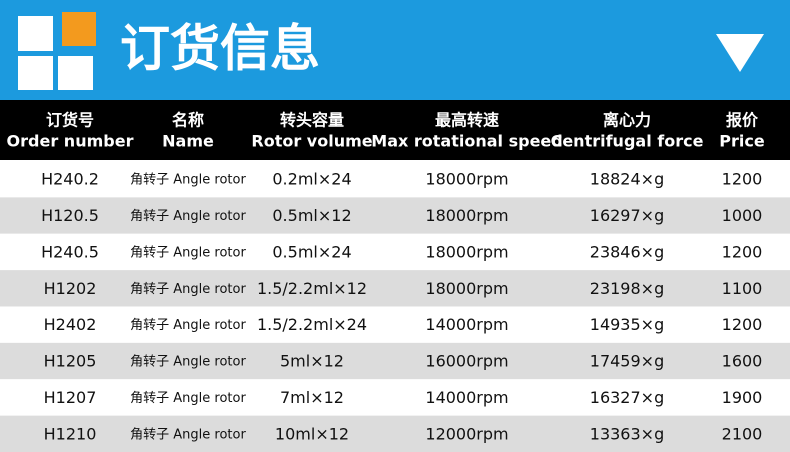 This screenshot has height=452, width=790. Describe the element at coordinates (742, 120) in the screenshot. I see `header-zh: 报价` at that location.